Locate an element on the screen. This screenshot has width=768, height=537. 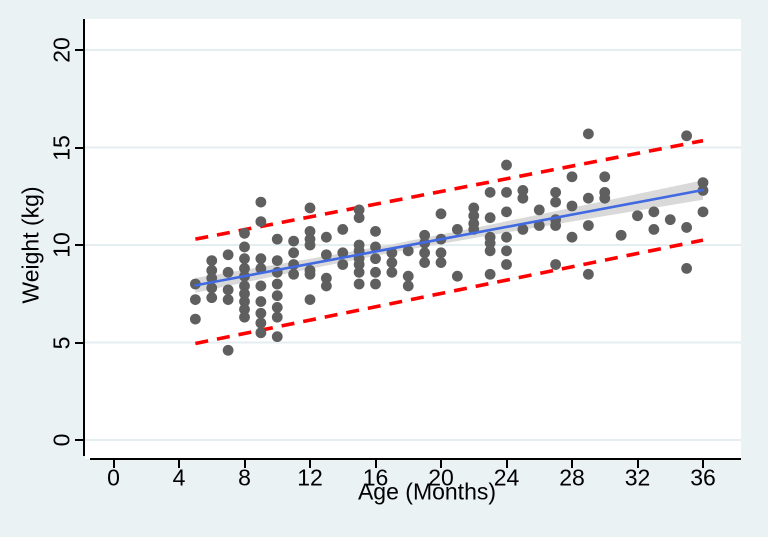
y-axis-title: Weight (kg) is located at coordinates (30, 245).